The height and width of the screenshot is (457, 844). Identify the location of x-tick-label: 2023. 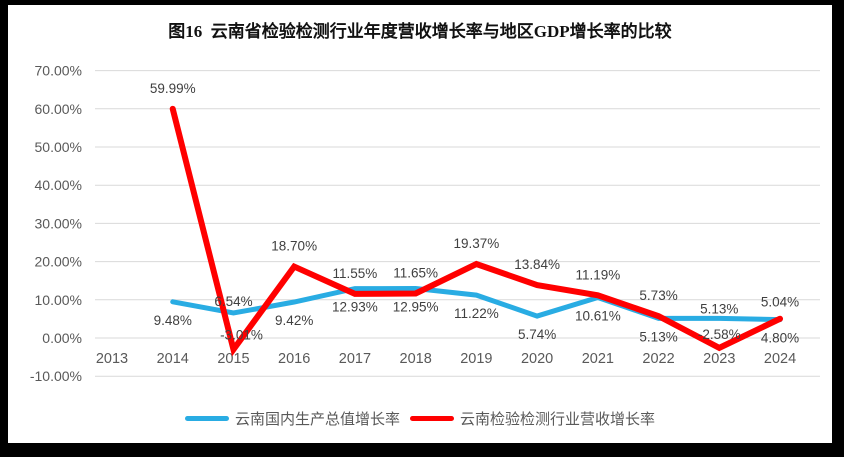
(719, 359).